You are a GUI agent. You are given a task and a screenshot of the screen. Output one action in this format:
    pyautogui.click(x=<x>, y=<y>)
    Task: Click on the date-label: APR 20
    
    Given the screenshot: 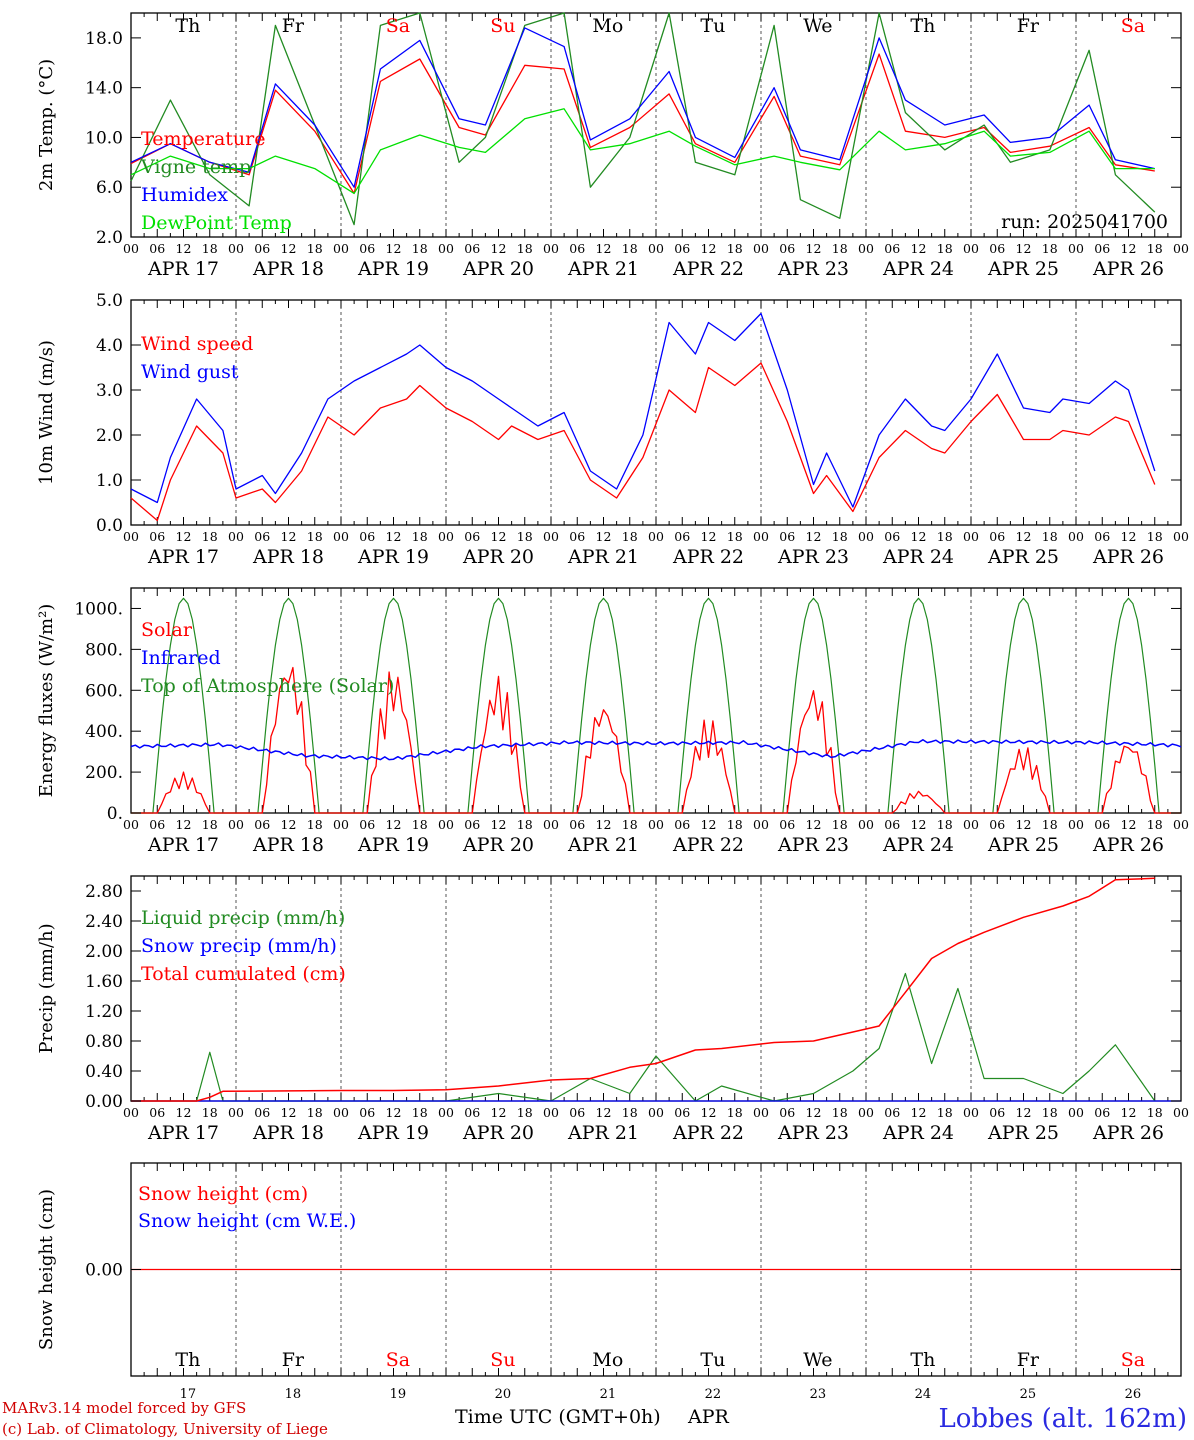 What is the action you would take?
    pyautogui.click(x=498, y=845)
    